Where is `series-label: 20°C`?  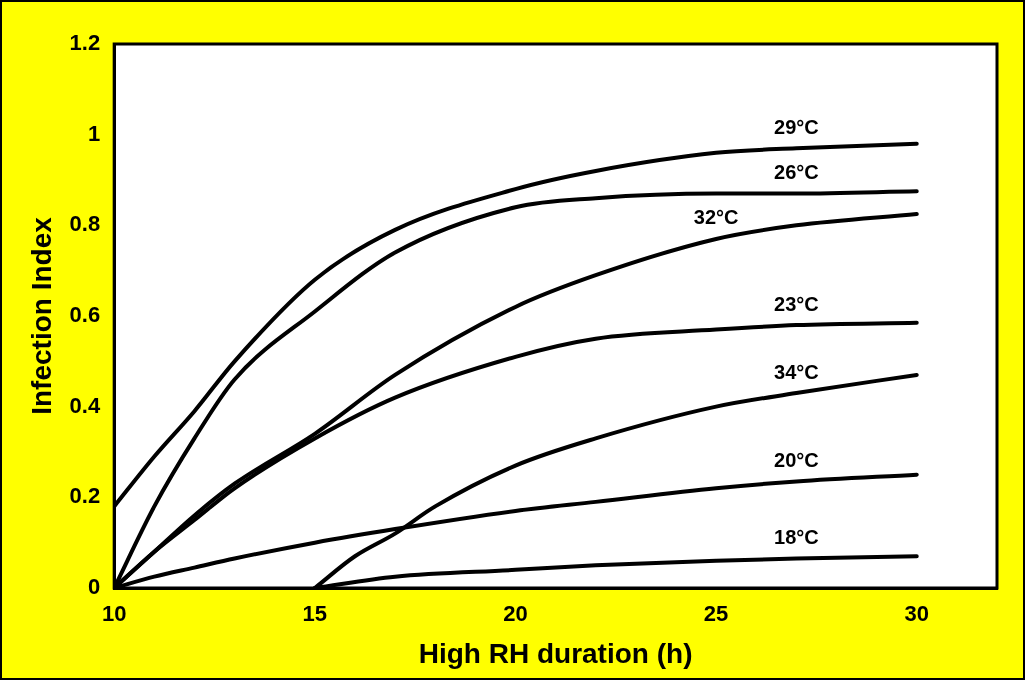 series-label: 20°C is located at coordinates (796, 459).